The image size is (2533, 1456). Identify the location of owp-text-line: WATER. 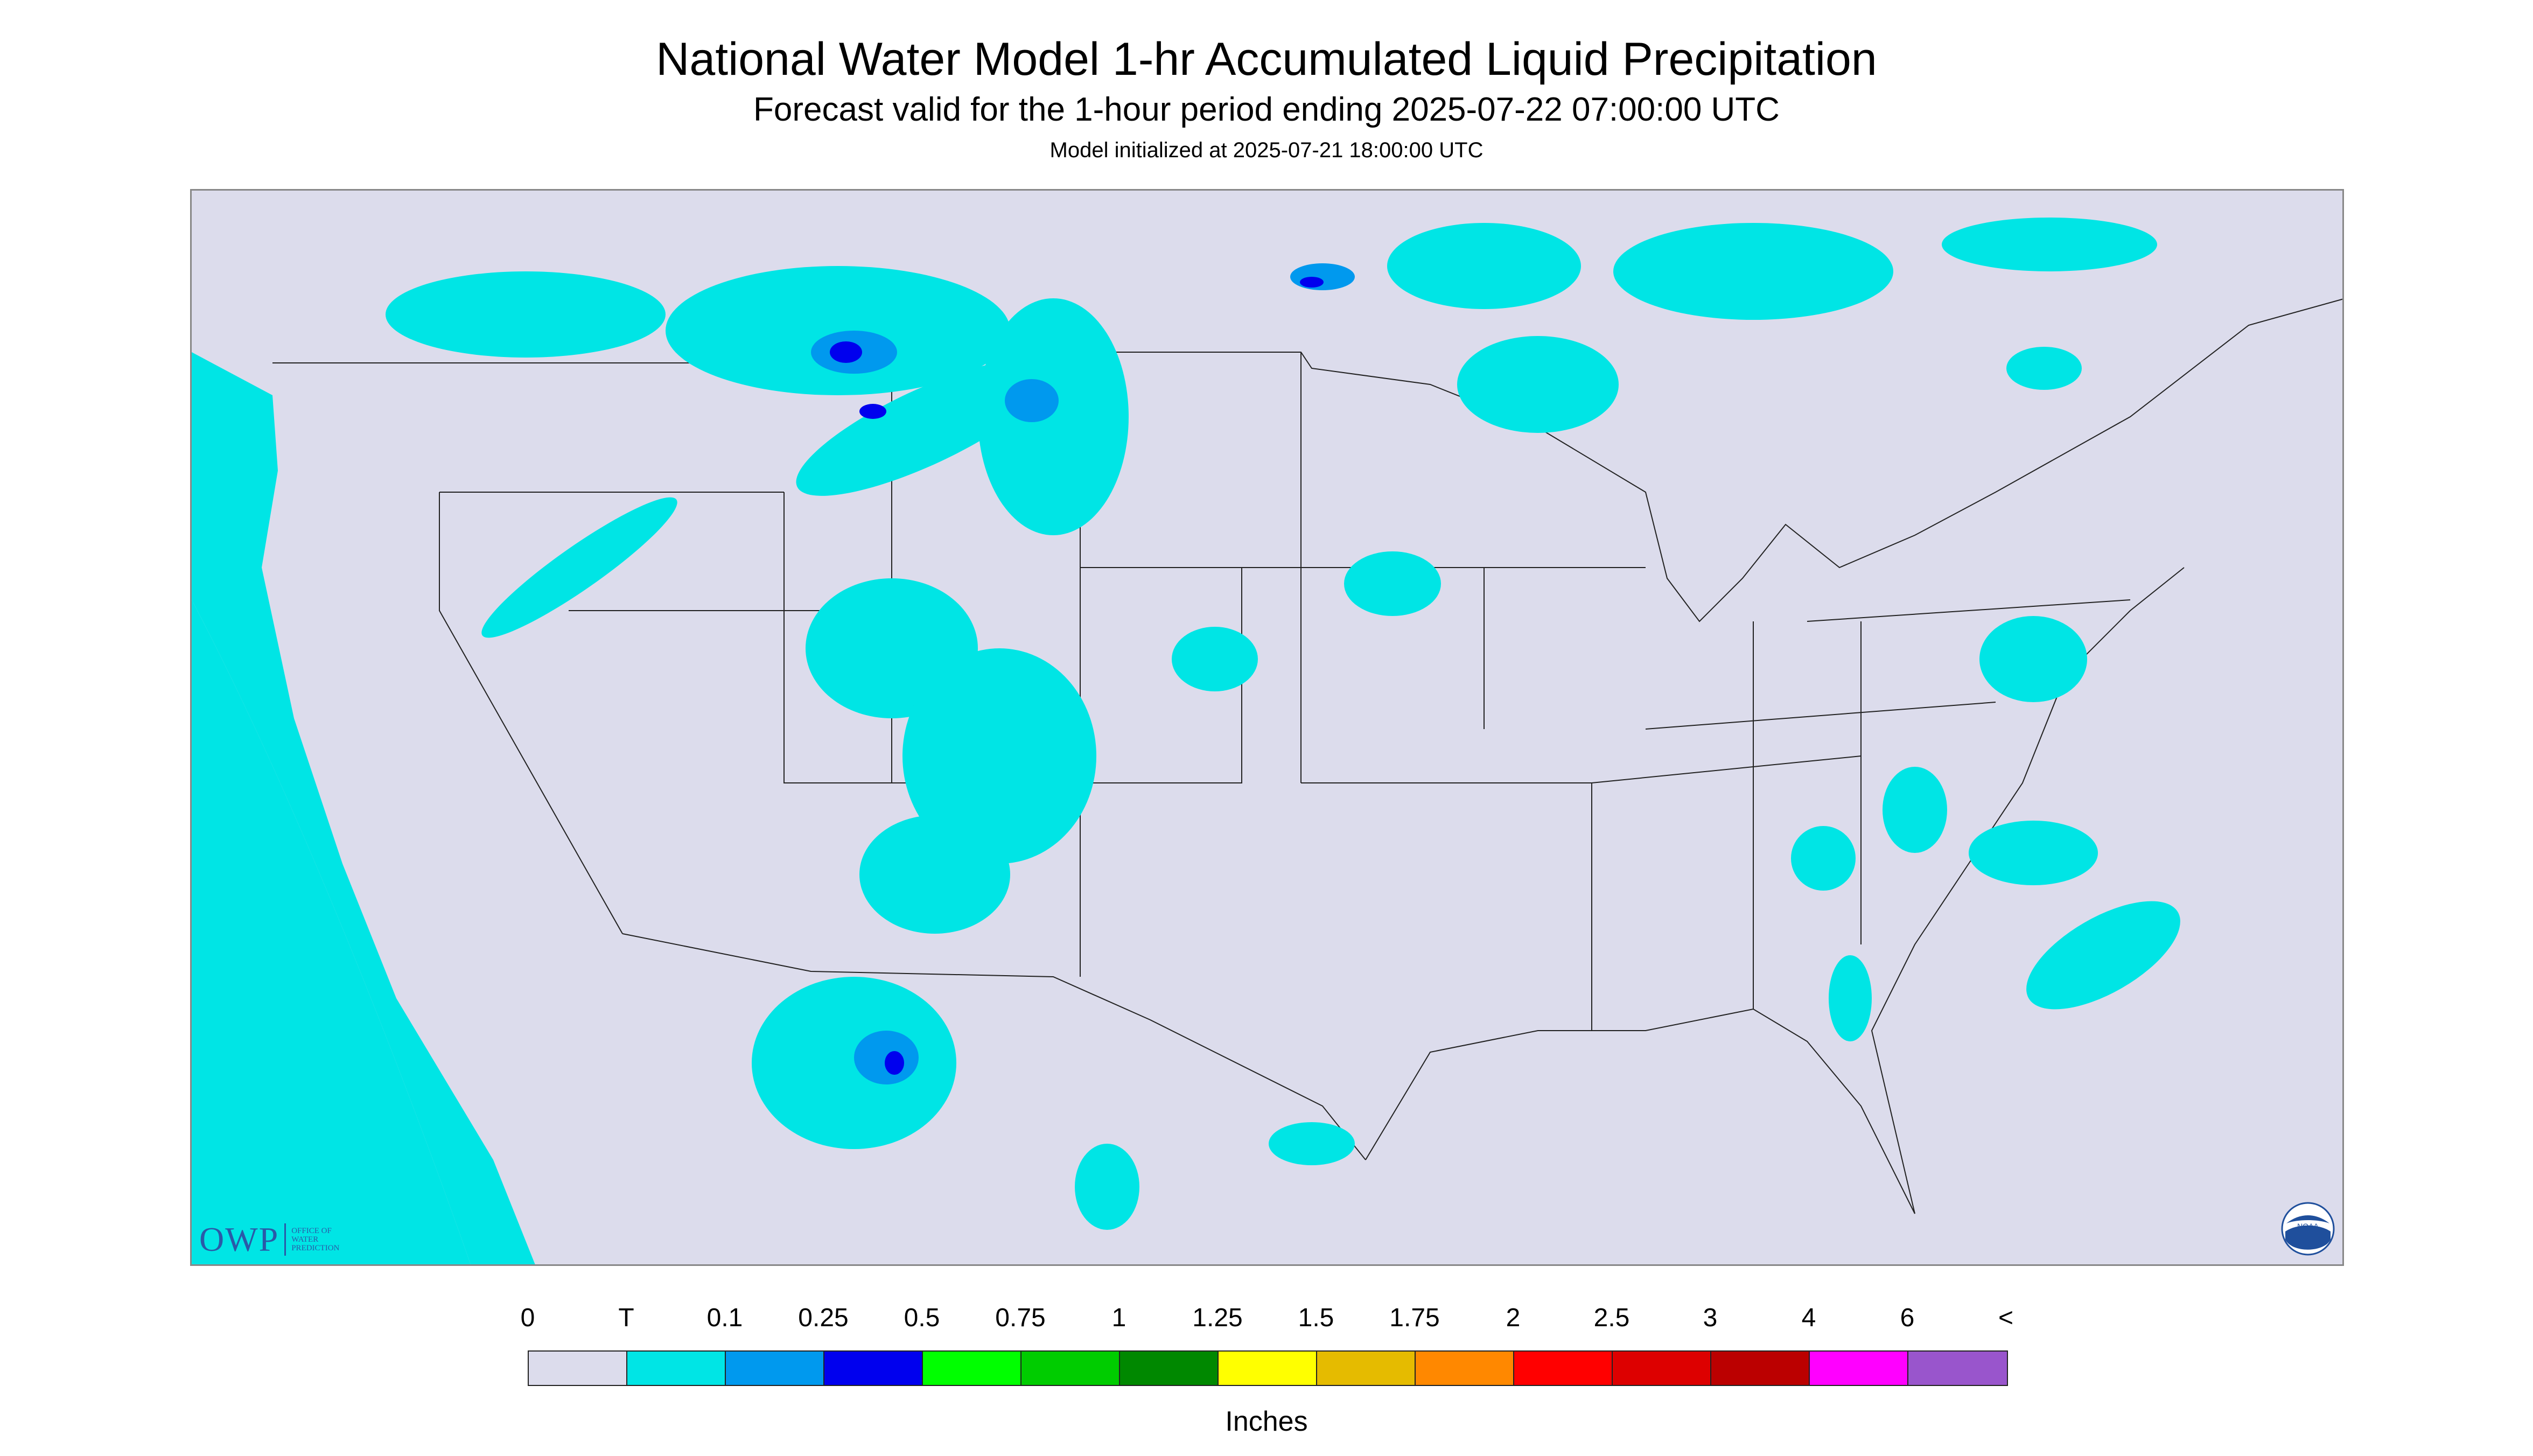
(305, 1239).